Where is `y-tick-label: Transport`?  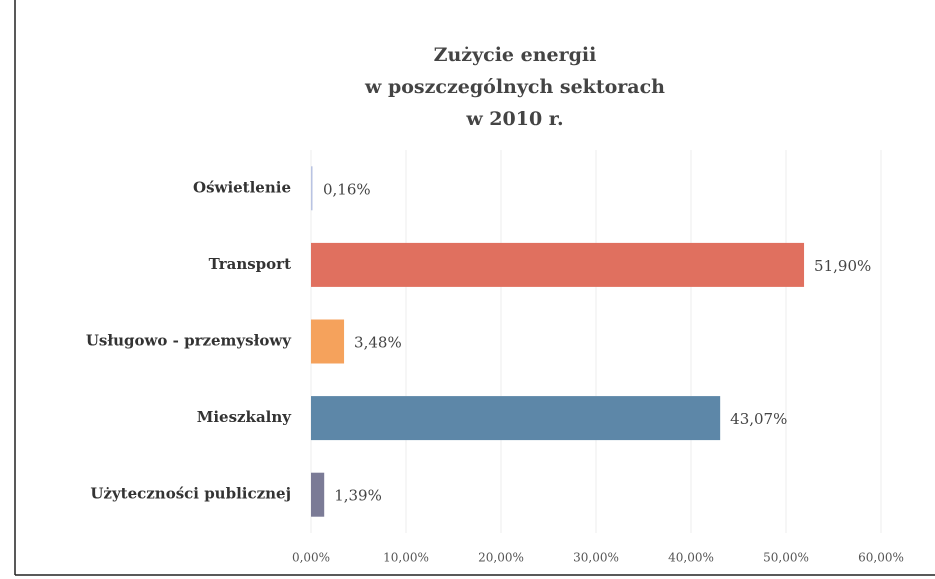 y-tick-label: Transport is located at coordinates (250, 264).